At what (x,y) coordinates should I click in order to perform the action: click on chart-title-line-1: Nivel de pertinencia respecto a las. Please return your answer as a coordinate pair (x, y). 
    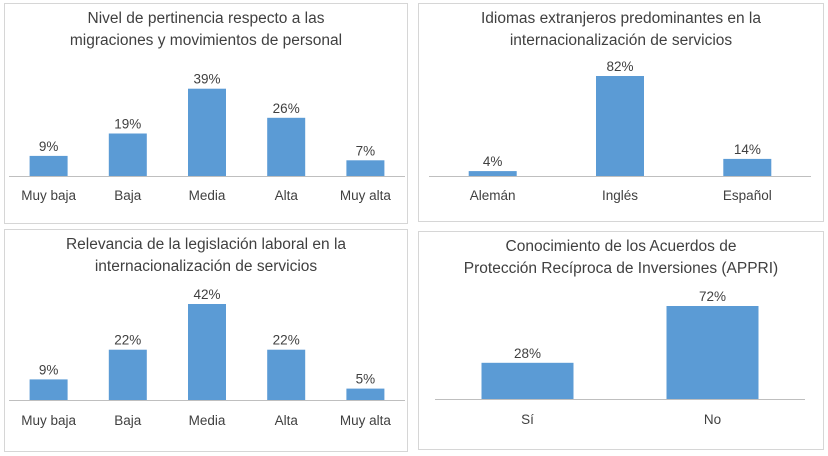
    Looking at the image, I should click on (206, 18).